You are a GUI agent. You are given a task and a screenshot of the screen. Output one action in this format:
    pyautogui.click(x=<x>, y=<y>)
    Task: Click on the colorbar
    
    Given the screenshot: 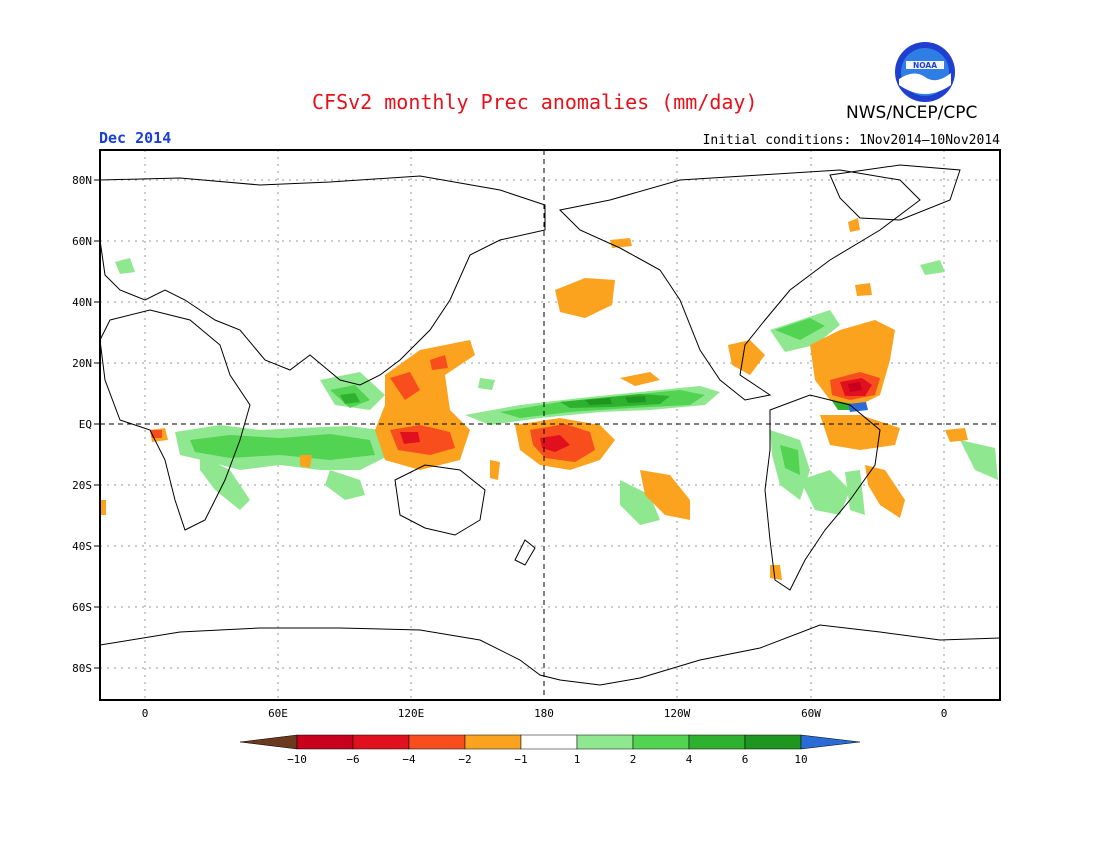 What is the action you would take?
    pyautogui.click(x=550, y=742)
    